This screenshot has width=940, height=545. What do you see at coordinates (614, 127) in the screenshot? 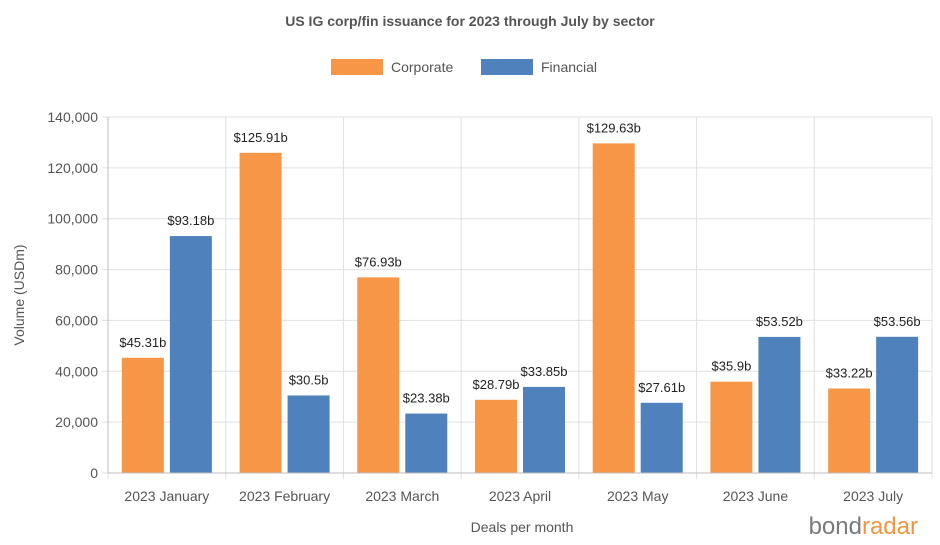
I see `data-label-corporate-5: $129.63b` at bounding box center [614, 127].